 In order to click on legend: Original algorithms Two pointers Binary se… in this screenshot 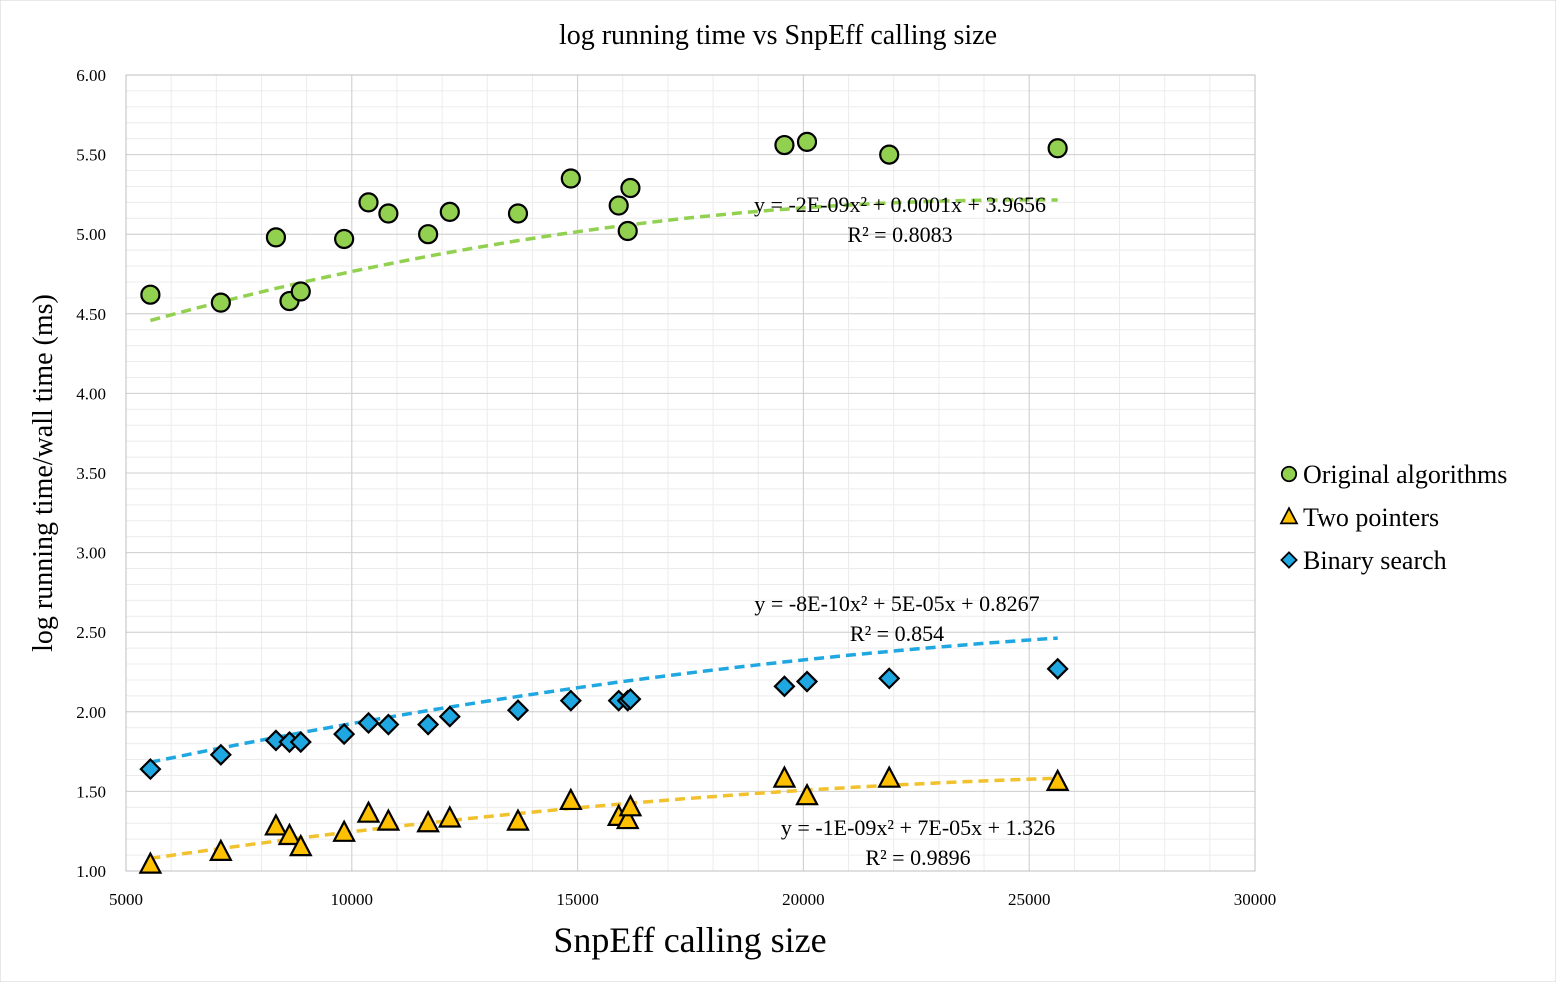, I will do `click(1393, 517)`.